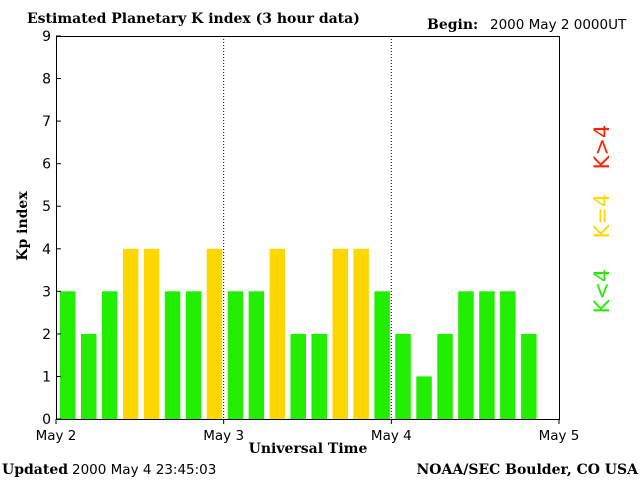  I want to click on legend-k-greater-4: K>4, so click(602, 147).